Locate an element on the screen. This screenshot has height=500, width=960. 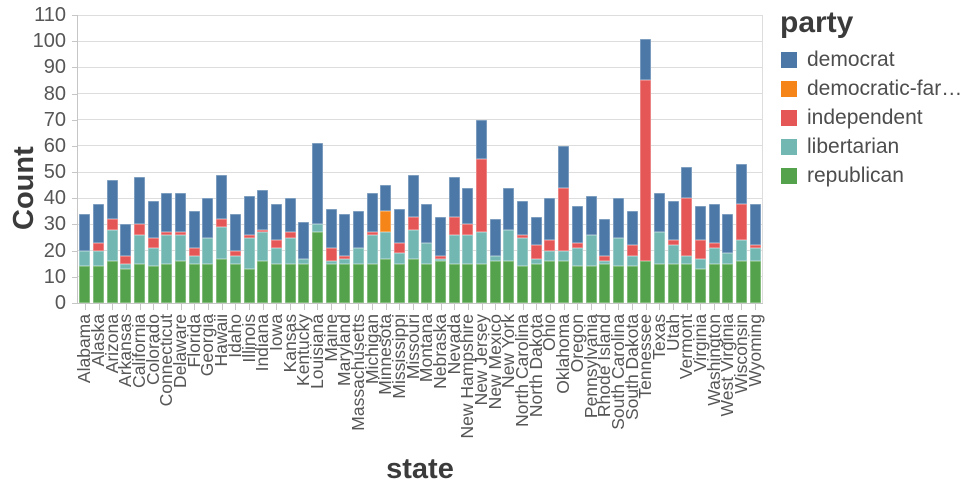
bar-missouri is located at coordinates (413, 159).